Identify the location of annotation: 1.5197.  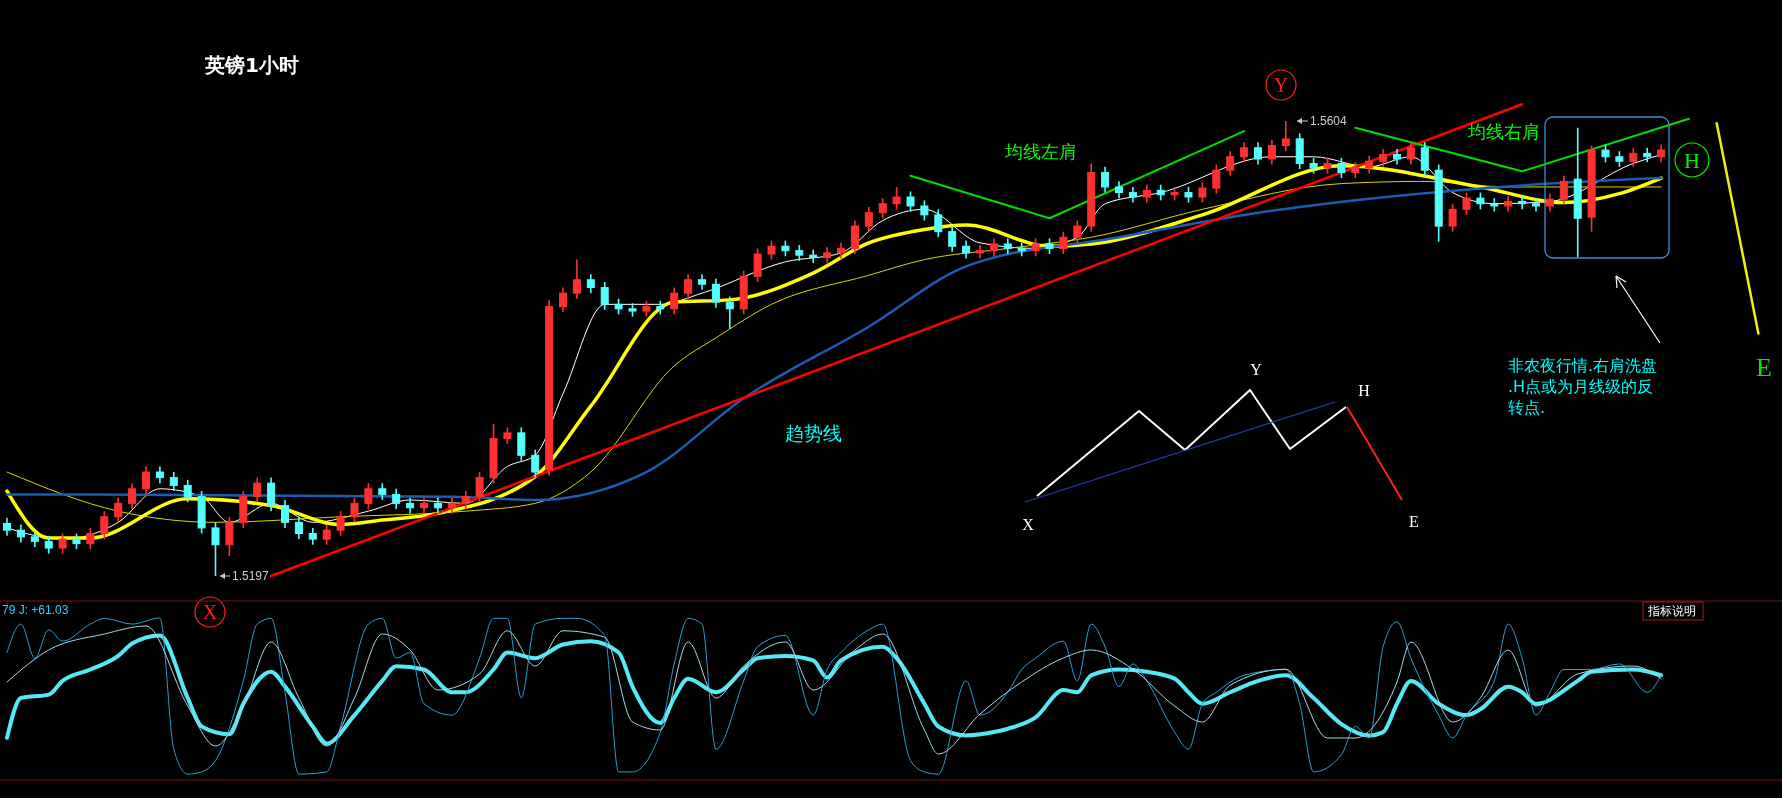
(251, 576).